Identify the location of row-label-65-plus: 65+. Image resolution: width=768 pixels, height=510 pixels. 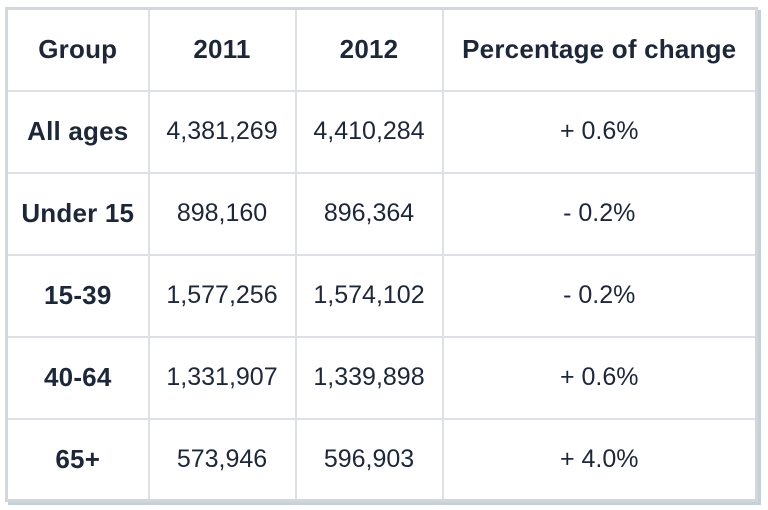
(77, 459).